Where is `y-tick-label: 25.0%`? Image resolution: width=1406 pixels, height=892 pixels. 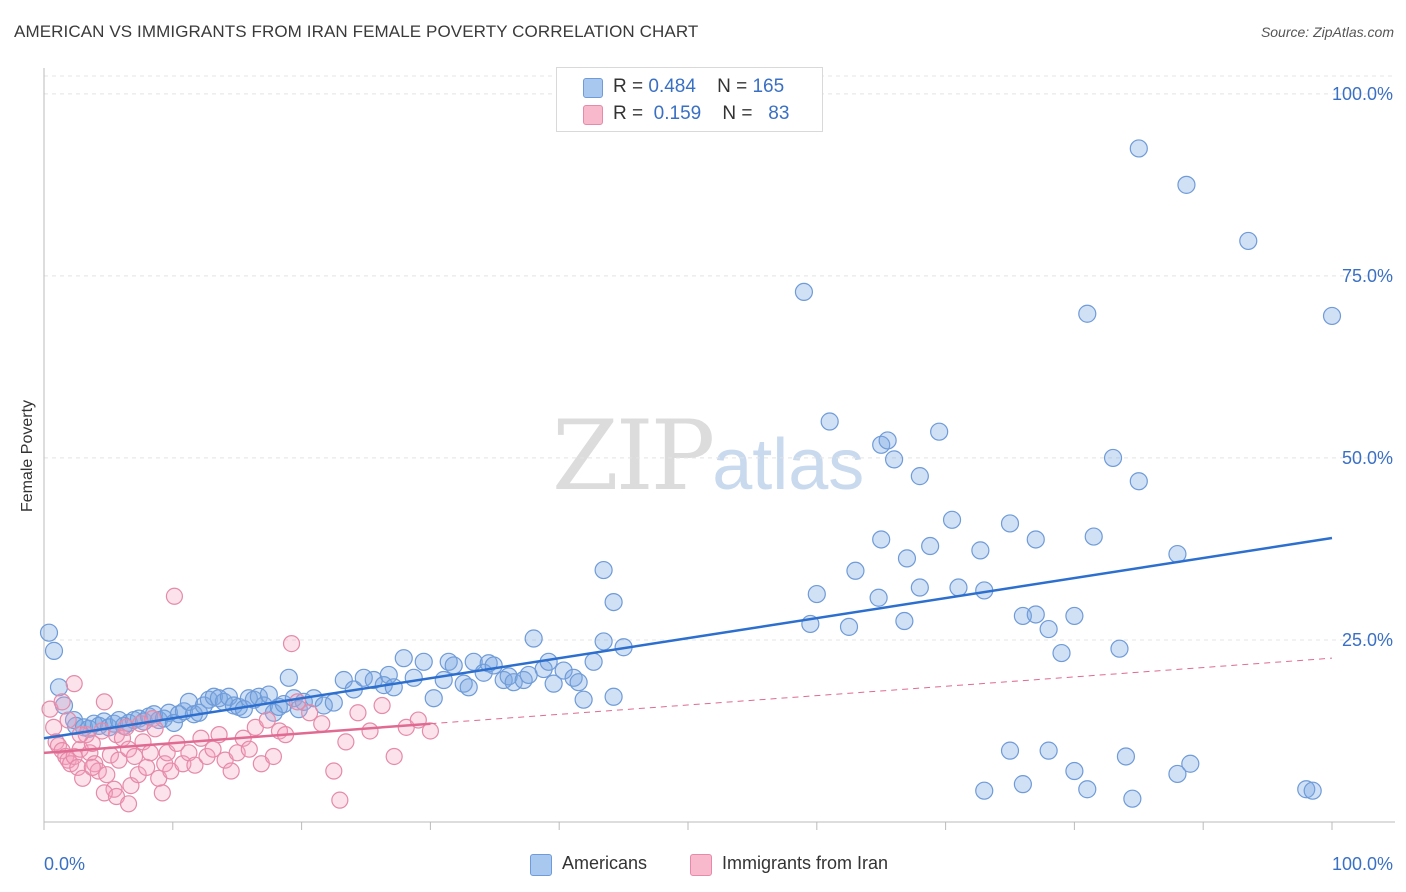
y-tick-label: 25.0% is located at coordinates (1367, 640).